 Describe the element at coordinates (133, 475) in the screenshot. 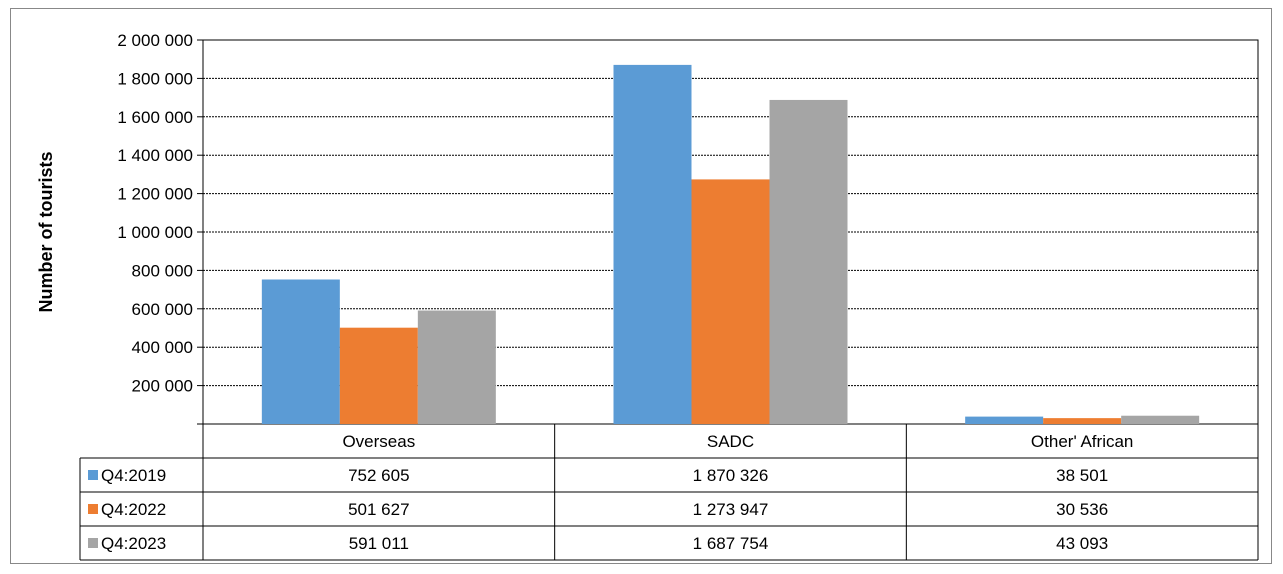

I see `legend-label: Q4:2019` at that location.